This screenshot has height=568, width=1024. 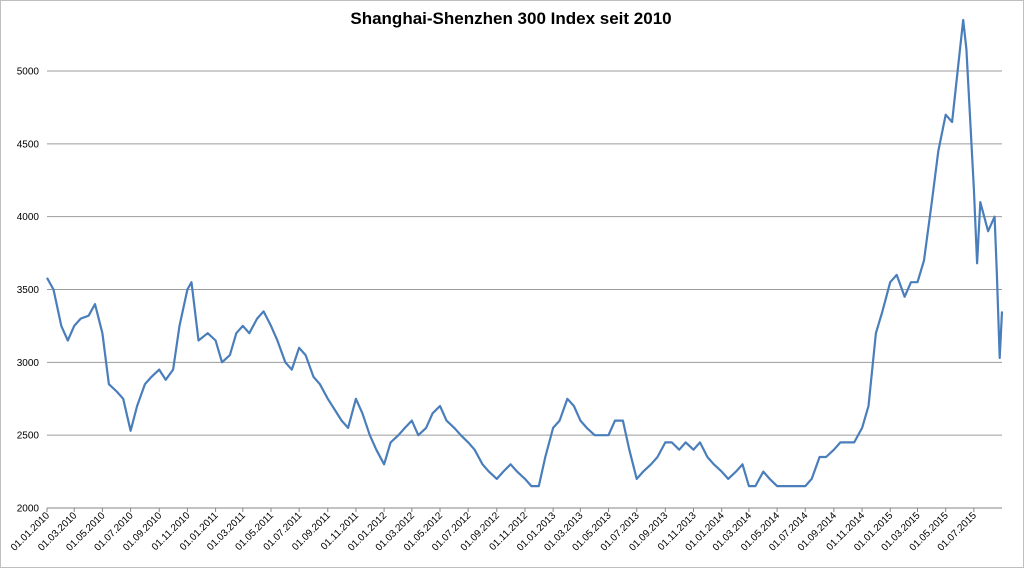 What do you see at coordinates (511, 18) in the screenshot?
I see `chart-title: Shanghai-Shenzhen 300 Index seit 2010` at bounding box center [511, 18].